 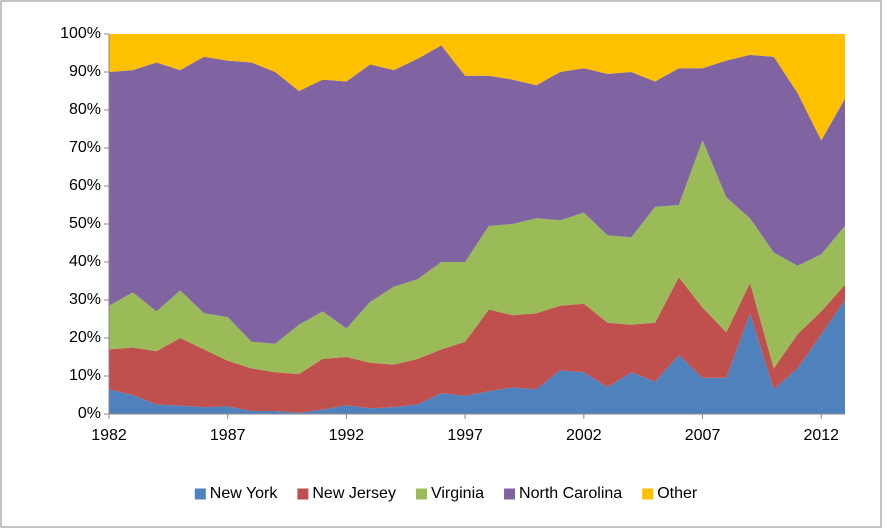 I want to click on y-tick-label: 30%, so click(x=85, y=299).